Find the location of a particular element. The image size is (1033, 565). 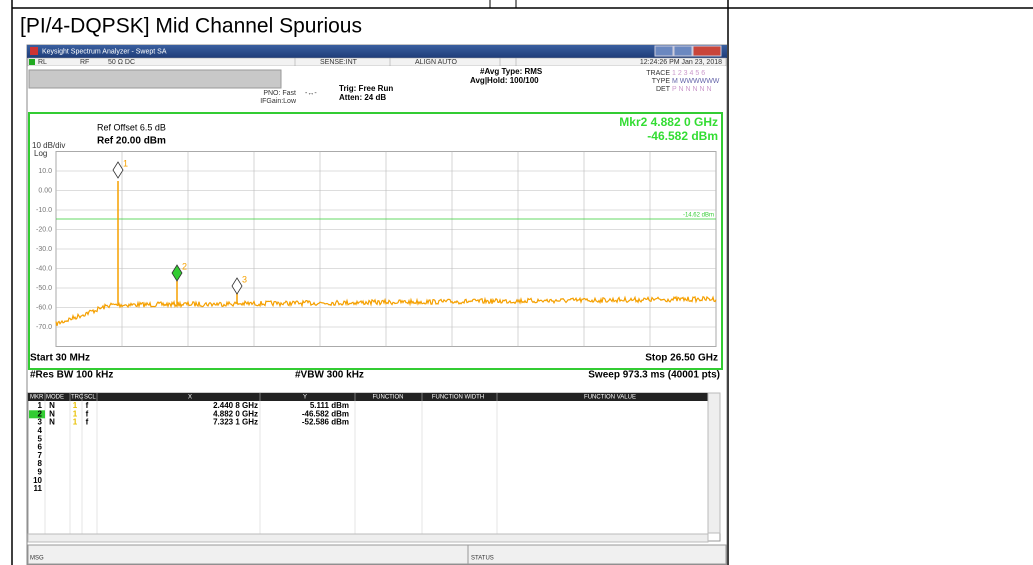

status-item: ALIGN AUTO is located at coordinates (436, 62).